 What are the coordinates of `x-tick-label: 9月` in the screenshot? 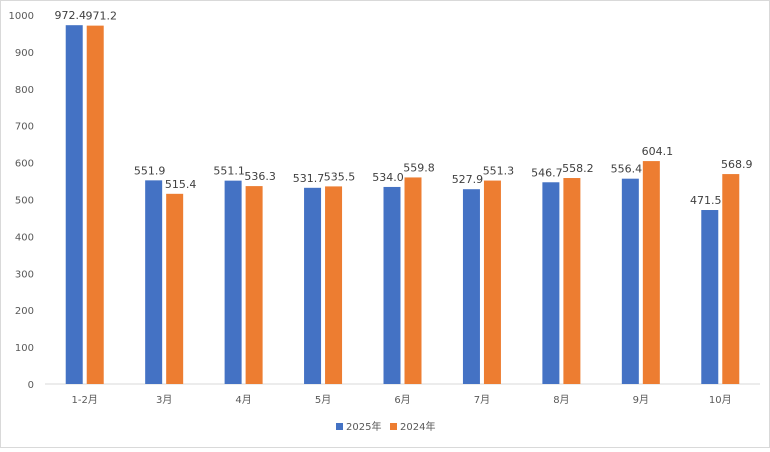 It's located at (641, 400).